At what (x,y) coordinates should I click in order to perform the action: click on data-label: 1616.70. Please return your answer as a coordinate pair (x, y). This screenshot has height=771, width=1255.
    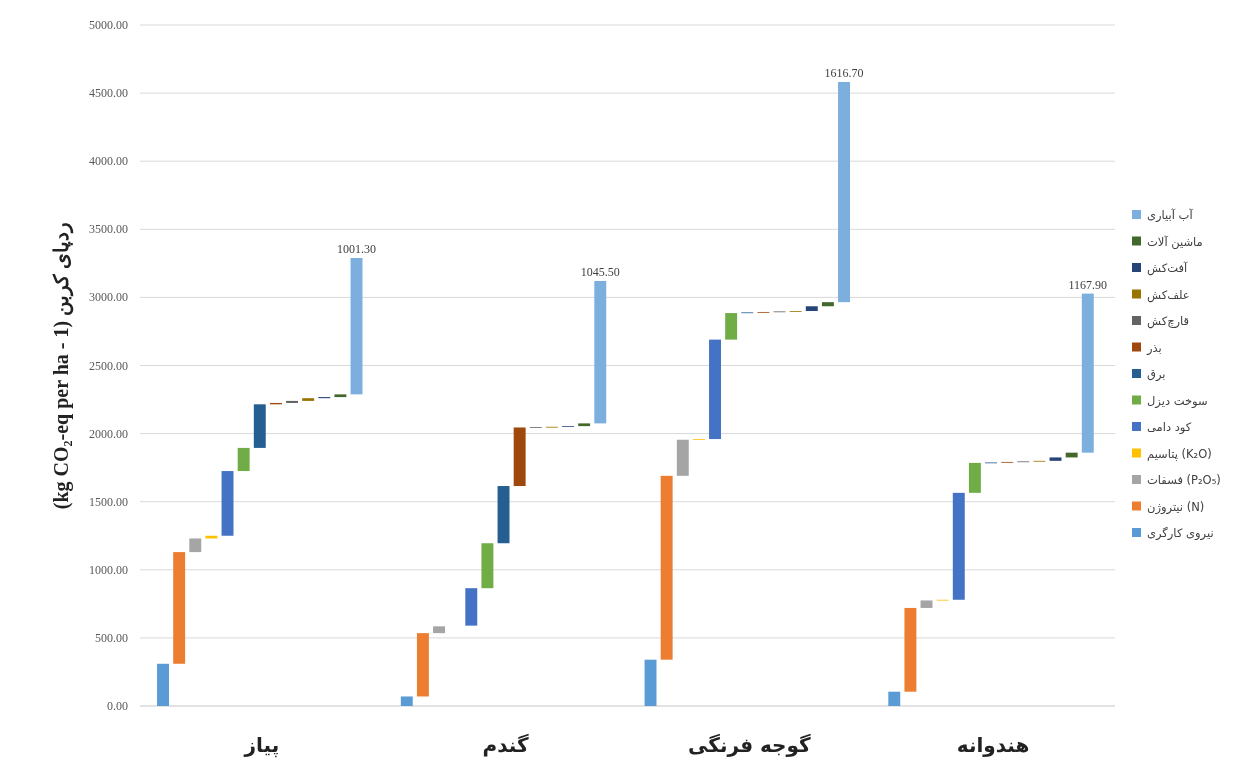
    Looking at the image, I should click on (844, 72).